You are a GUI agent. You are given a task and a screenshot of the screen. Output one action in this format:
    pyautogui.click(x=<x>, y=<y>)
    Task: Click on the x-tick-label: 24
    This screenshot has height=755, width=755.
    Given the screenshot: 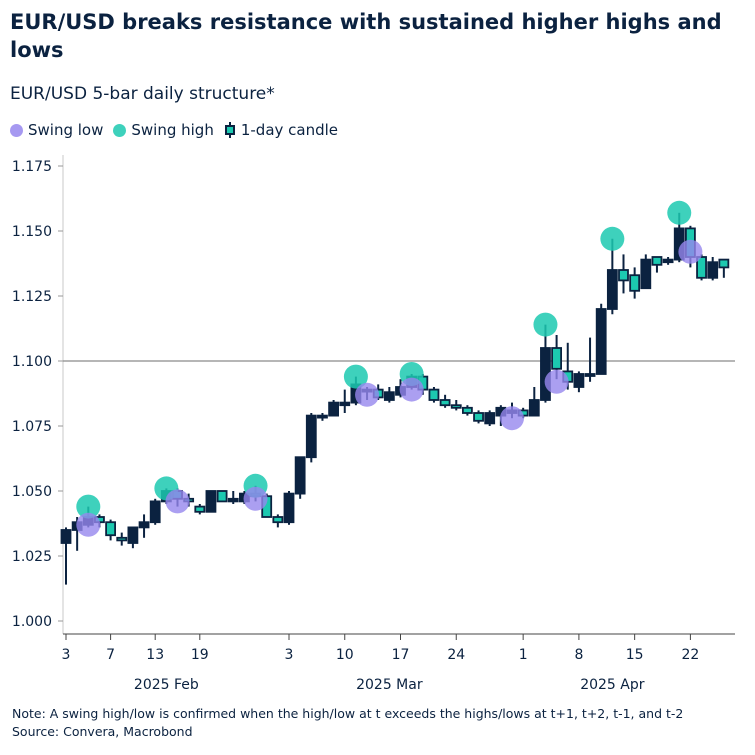 What is the action you would take?
    pyautogui.click(x=456, y=655)
    